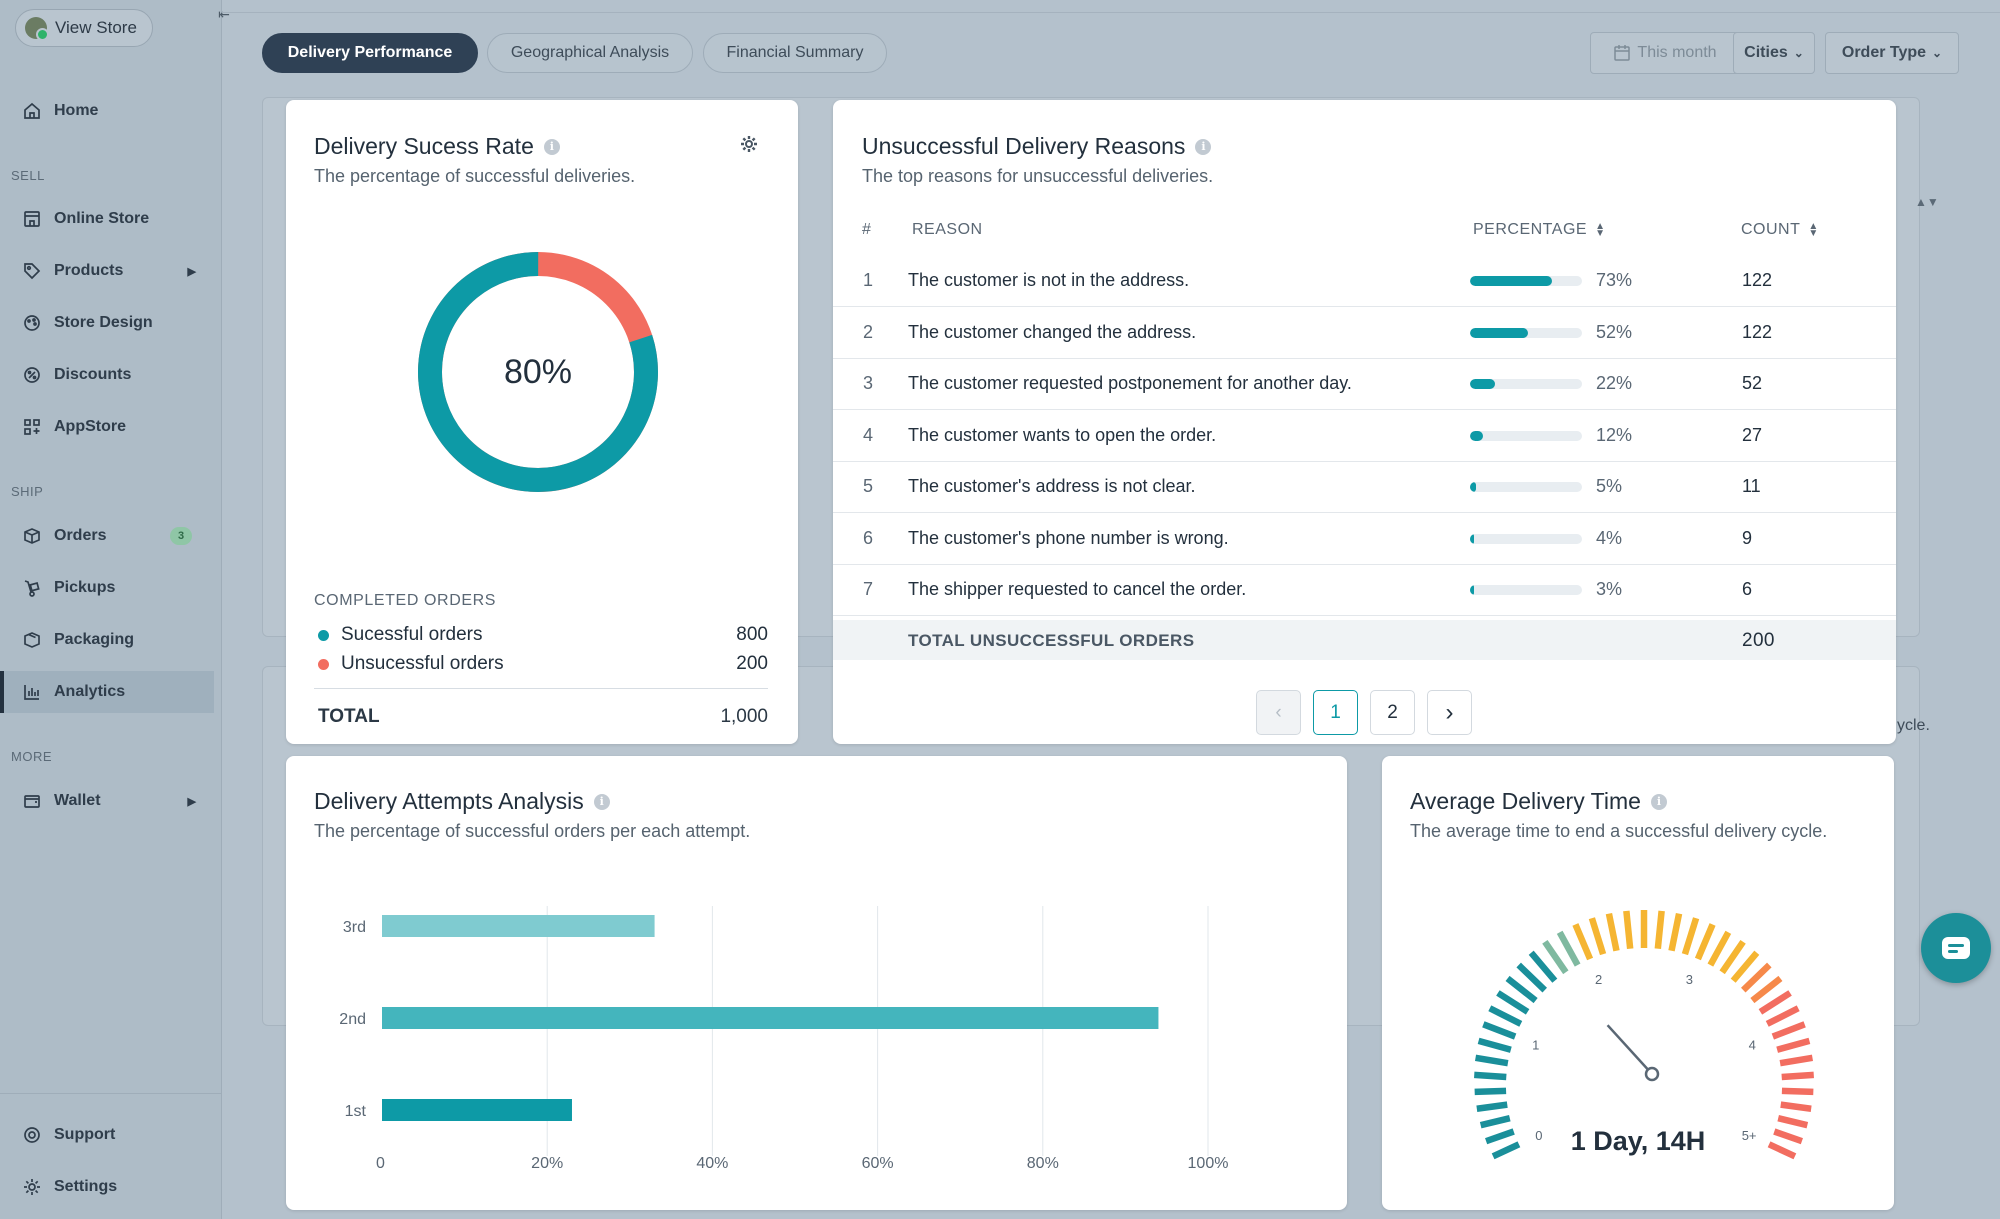 The height and width of the screenshot is (1219, 2000). I want to click on card-title: Unsuccessful Delivery Reasons i, so click(1037, 146).